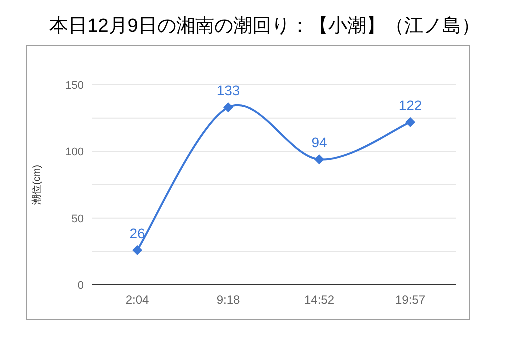  I want to click on chart-title: 本日12月9日の湘南の潮回り：【小潮】（江ノ島）, so click(265, 26).